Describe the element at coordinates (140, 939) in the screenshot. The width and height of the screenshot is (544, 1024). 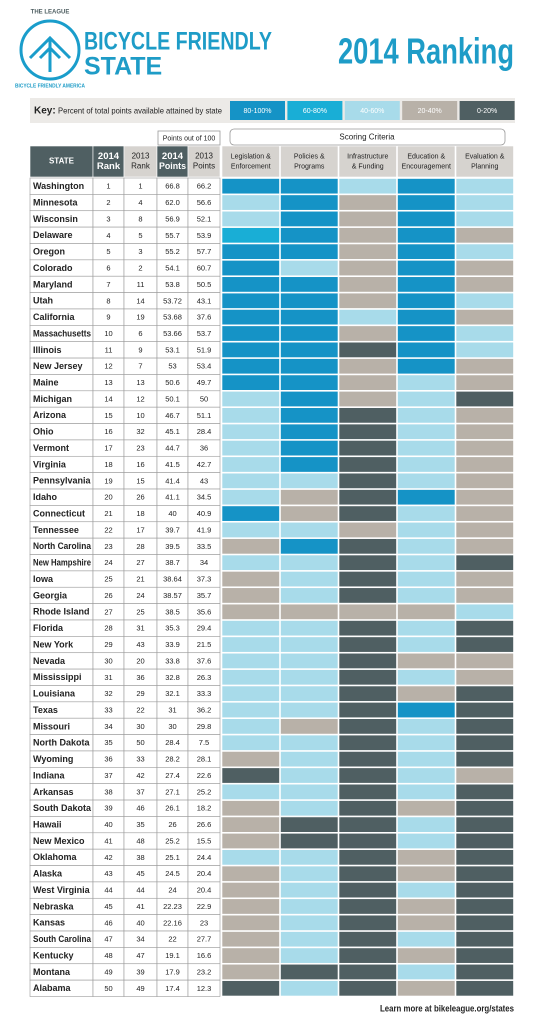
I see `cell-value: 34` at that location.